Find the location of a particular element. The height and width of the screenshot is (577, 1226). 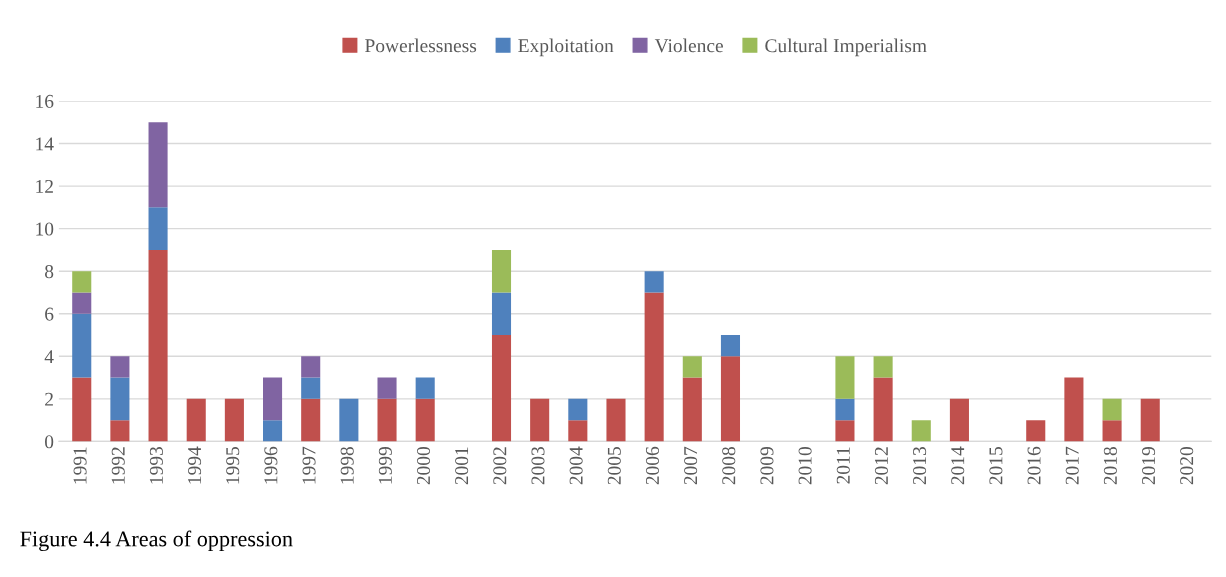

x-tick-label: 2005 is located at coordinates (614, 466).